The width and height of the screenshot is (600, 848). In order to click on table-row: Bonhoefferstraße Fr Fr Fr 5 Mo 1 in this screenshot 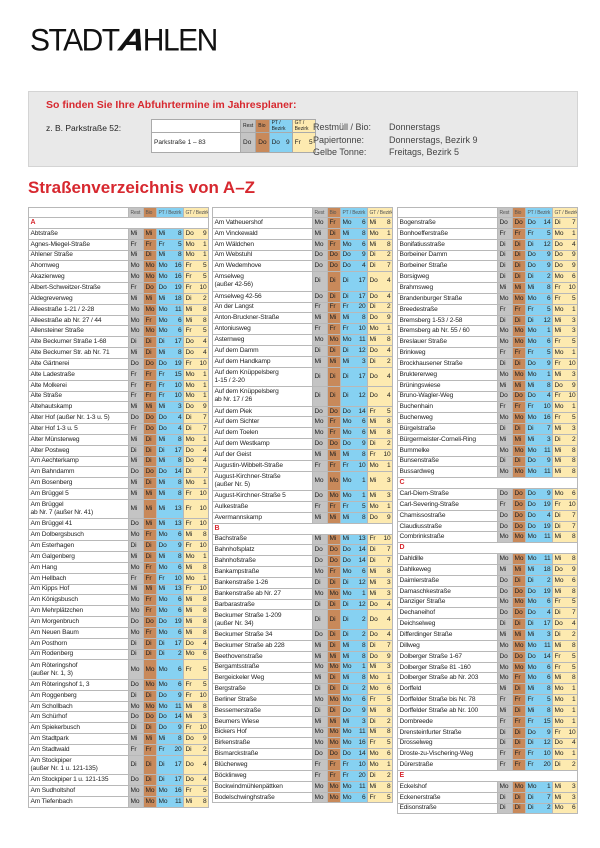, I will do `click(488, 233)`.